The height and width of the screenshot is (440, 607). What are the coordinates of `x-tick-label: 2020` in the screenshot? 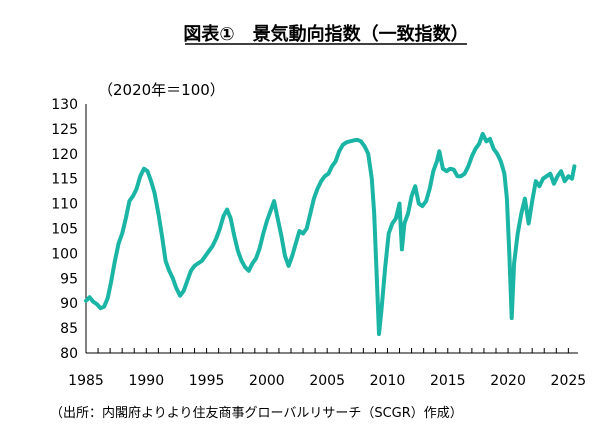 It's located at (508, 381).